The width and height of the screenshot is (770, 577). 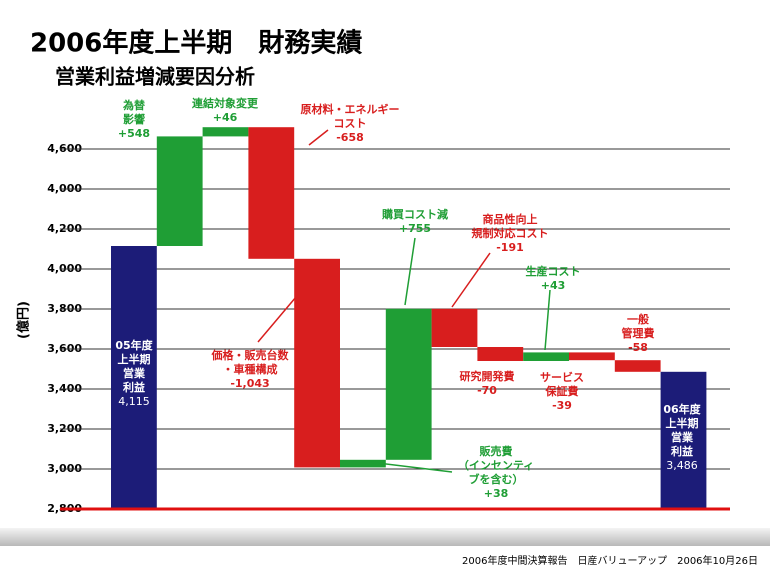 I want to click on category-label: サービス, so click(x=562, y=377).